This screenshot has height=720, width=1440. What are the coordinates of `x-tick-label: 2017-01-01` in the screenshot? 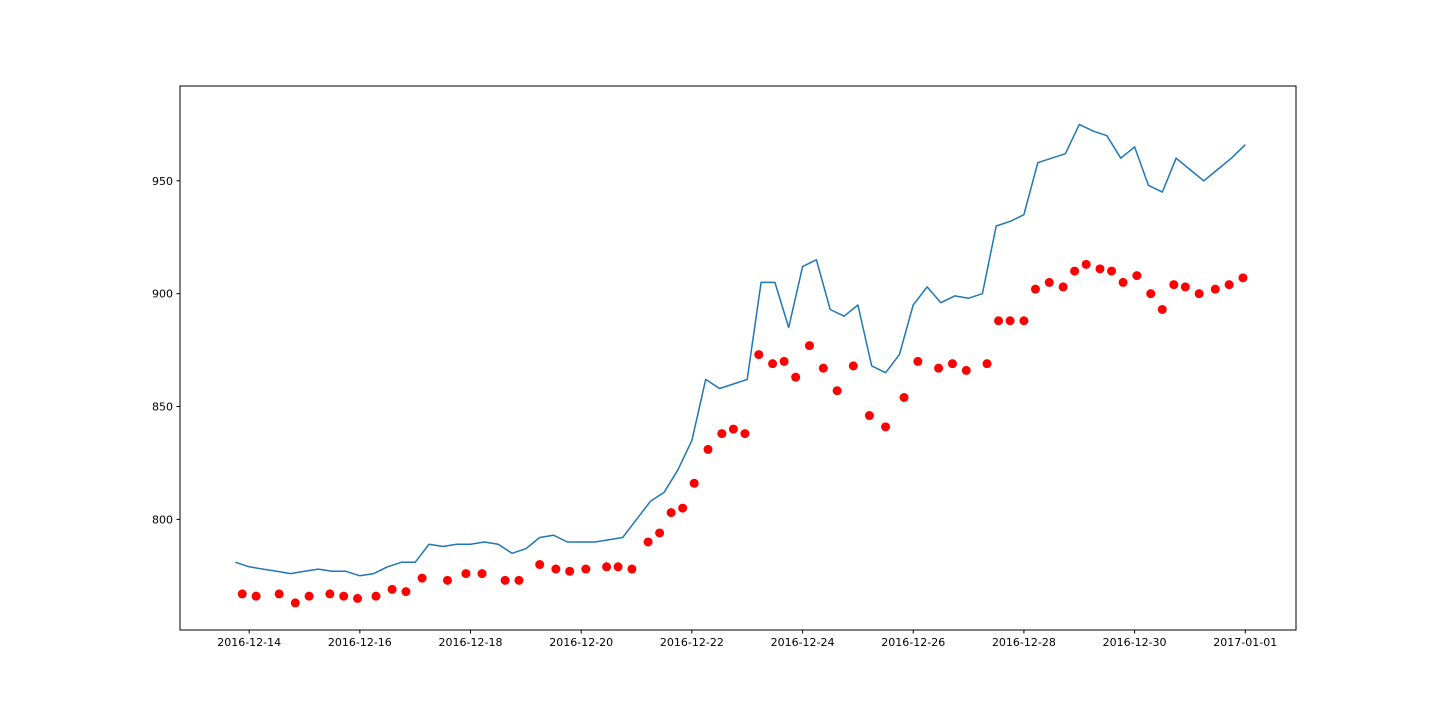 It's located at (1245, 642).